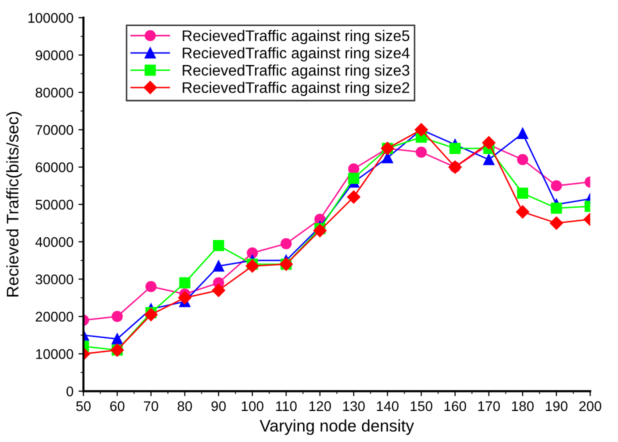  What do you see at coordinates (296, 37) in the screenshot?
I see `legend-label: RecievedTraffic against ring size5` at bounding box center [296, 37].